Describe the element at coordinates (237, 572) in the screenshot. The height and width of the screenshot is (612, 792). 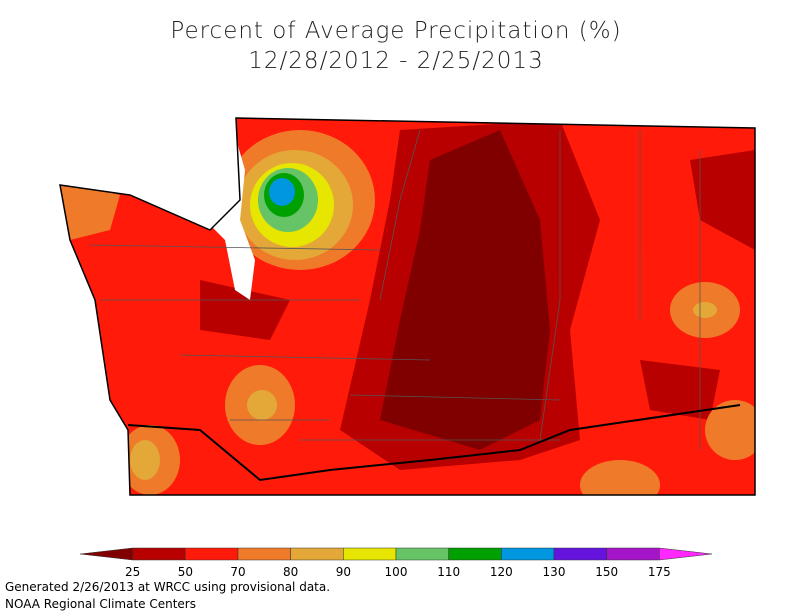
I see `legend-label: 70` at that location.